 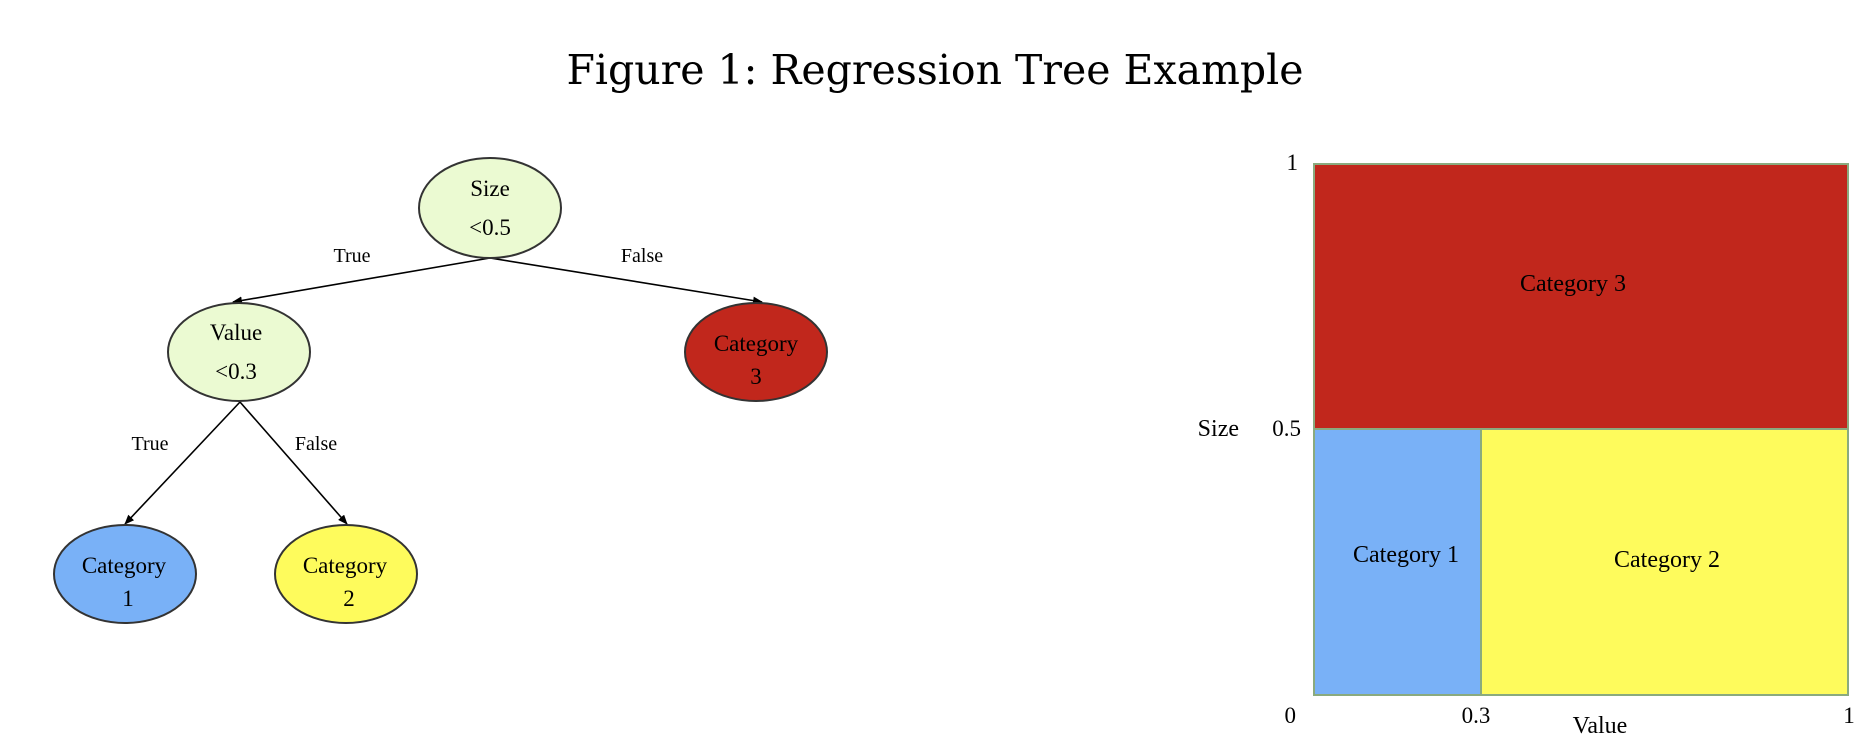 What do you see at coordinates (182, 463) in the screenshot?
I see `edge-value-true` at bounding box center [182, 463].